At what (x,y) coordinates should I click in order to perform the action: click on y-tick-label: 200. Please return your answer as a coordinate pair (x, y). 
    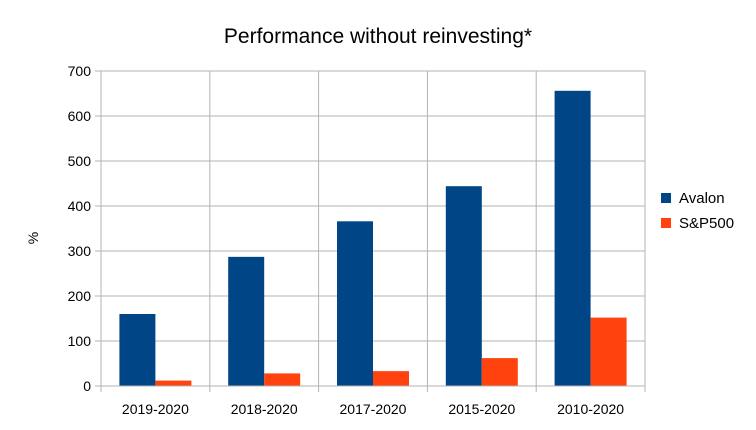
    Looking at the image, I should click on (80, 296).